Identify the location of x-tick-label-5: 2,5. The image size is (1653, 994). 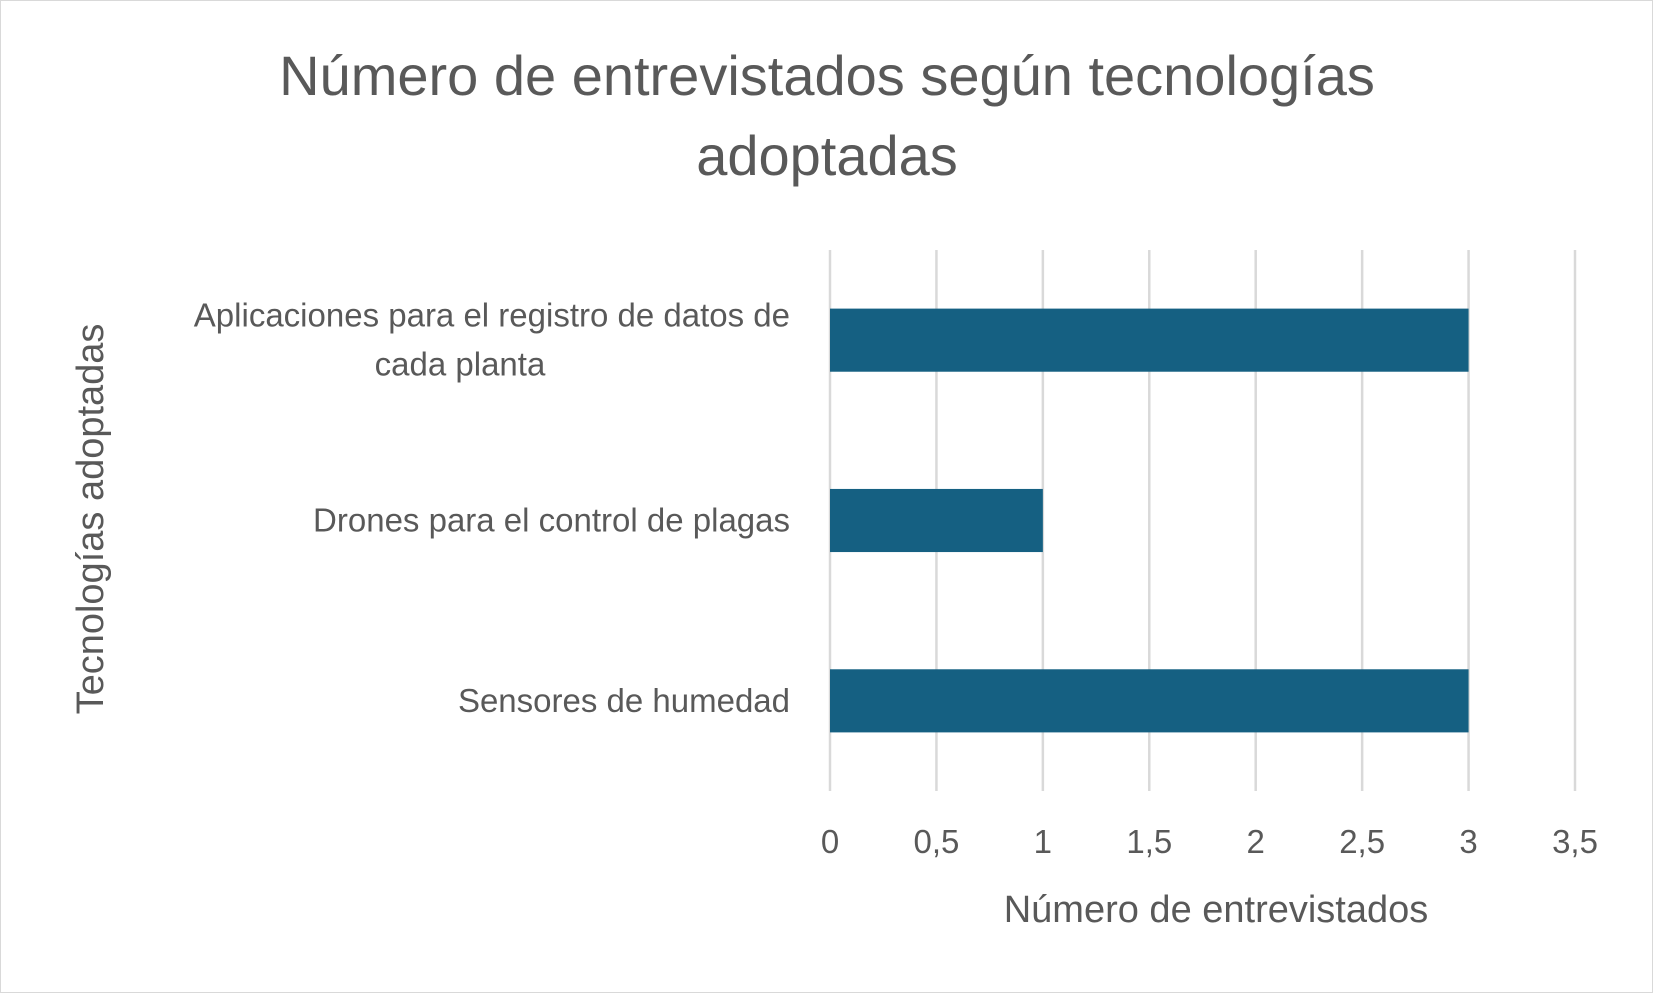
(1362, 841).